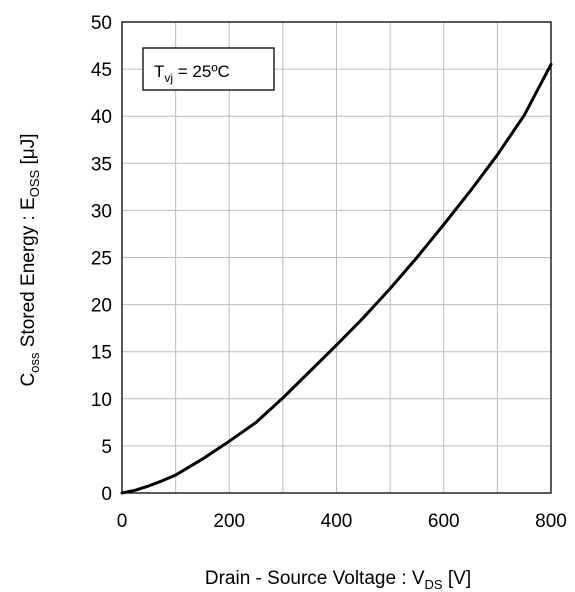 The width and height of the screenshot is (575, 592). Describe the element at coordinates (101, 117) in the screenshot. I see `y-tick-label: 40` at that location.